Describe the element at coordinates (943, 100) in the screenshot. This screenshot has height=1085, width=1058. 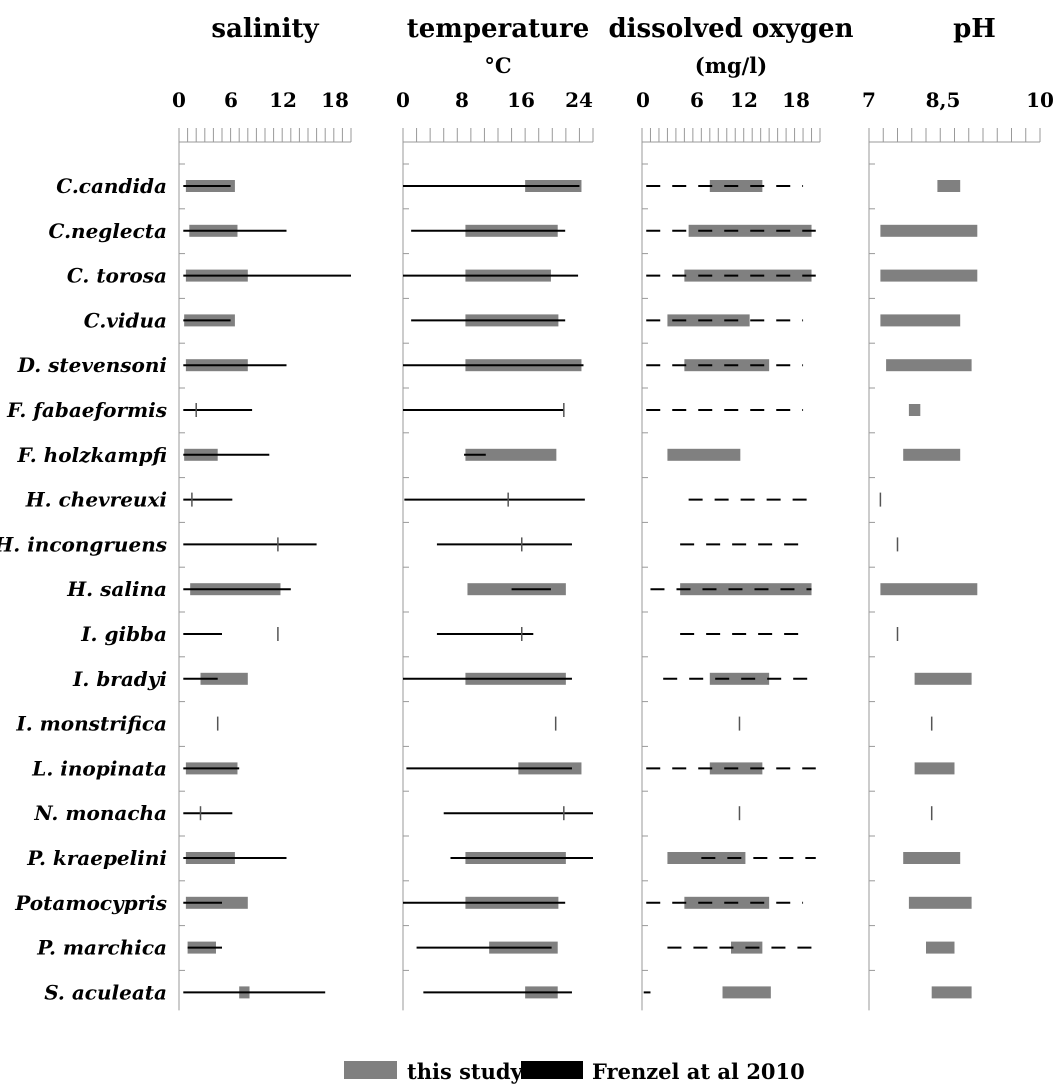
I see `tick-label-ph-8-5: 8,5` at that location.